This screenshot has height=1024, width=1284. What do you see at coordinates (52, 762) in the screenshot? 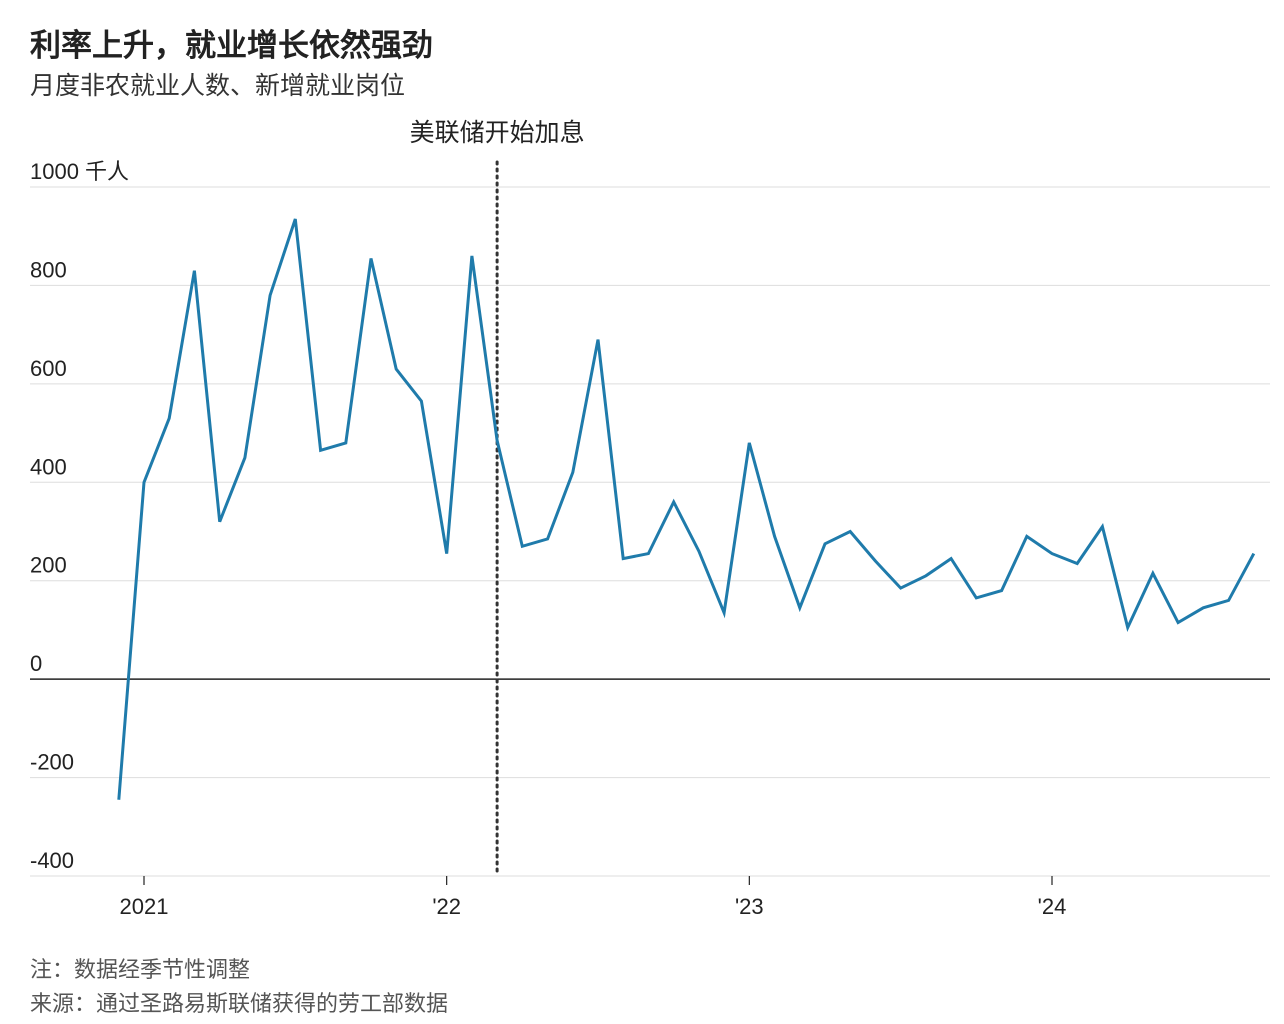
I see `y-tick-label: -200` at bounding box center [52, 762].